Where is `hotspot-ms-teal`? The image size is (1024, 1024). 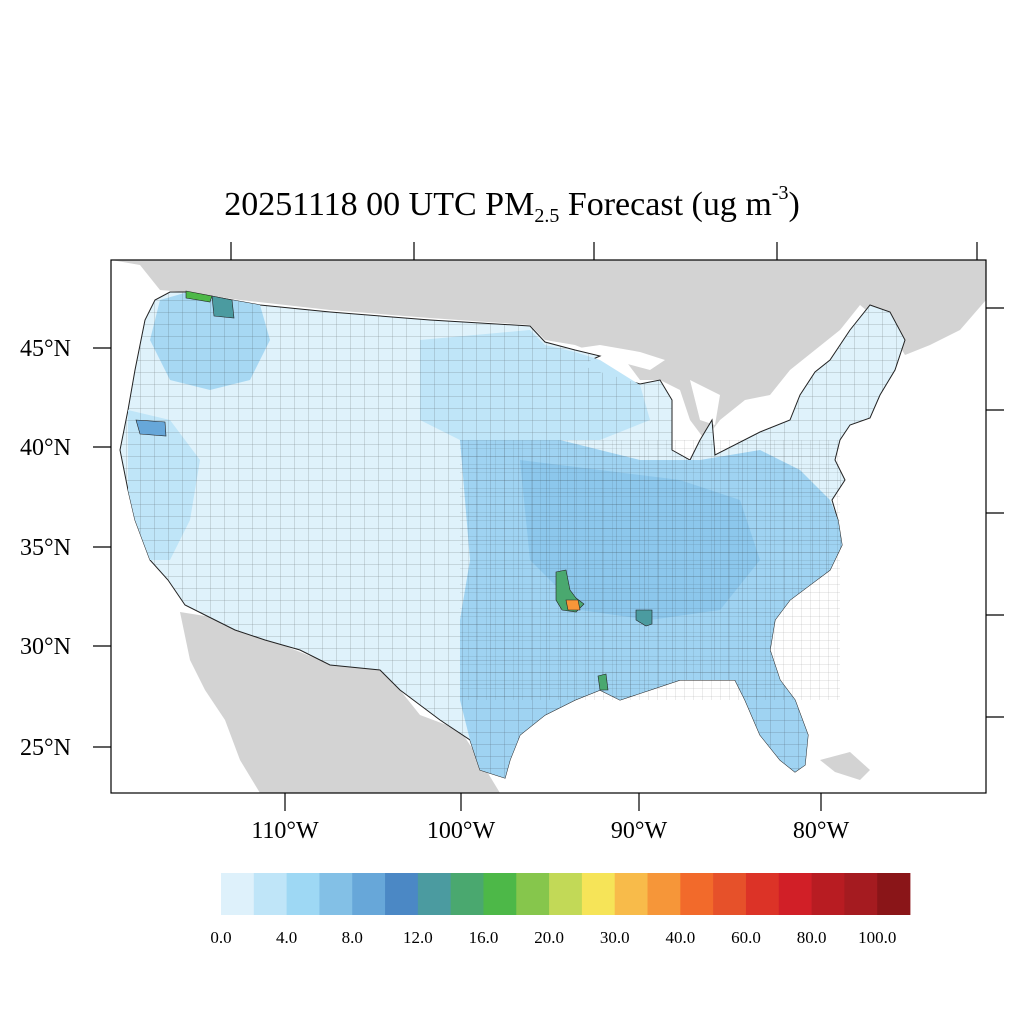 hotspot-ms-teal is located at coordinates (644, 618).